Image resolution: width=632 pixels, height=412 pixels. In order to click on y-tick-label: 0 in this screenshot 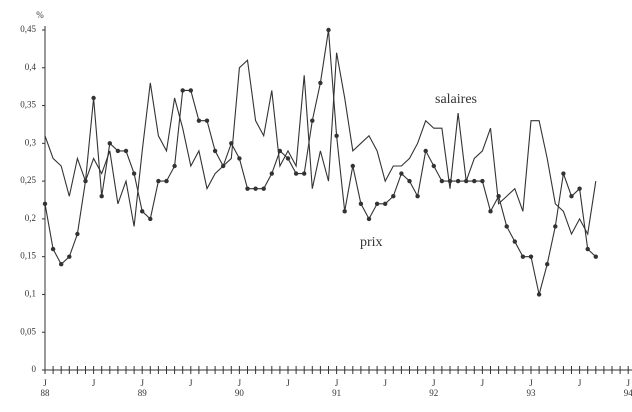, I will do `click(34, 369)`.